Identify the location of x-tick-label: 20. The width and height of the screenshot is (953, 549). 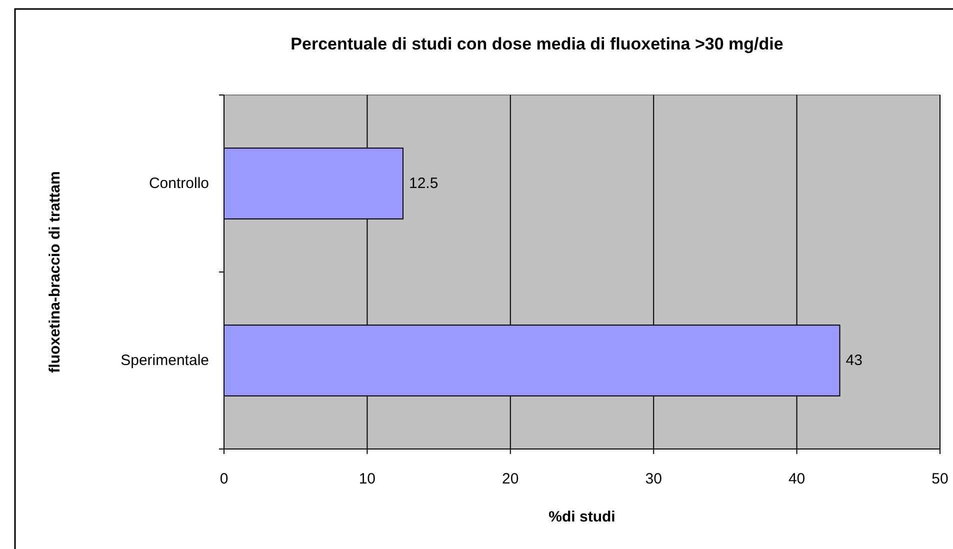
(510, 479).